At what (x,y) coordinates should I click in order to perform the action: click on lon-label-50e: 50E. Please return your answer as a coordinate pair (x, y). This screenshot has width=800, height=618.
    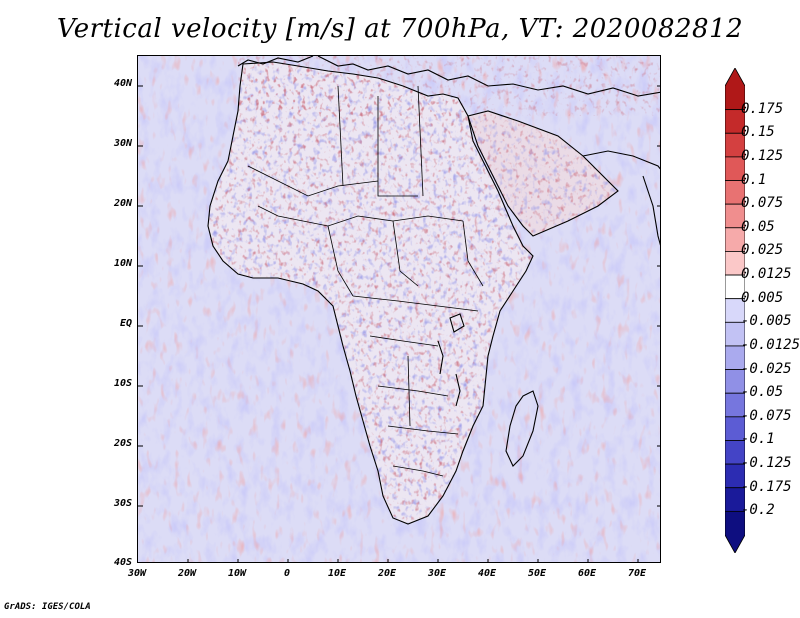
    Looking at the image, I should click on (537, 573).